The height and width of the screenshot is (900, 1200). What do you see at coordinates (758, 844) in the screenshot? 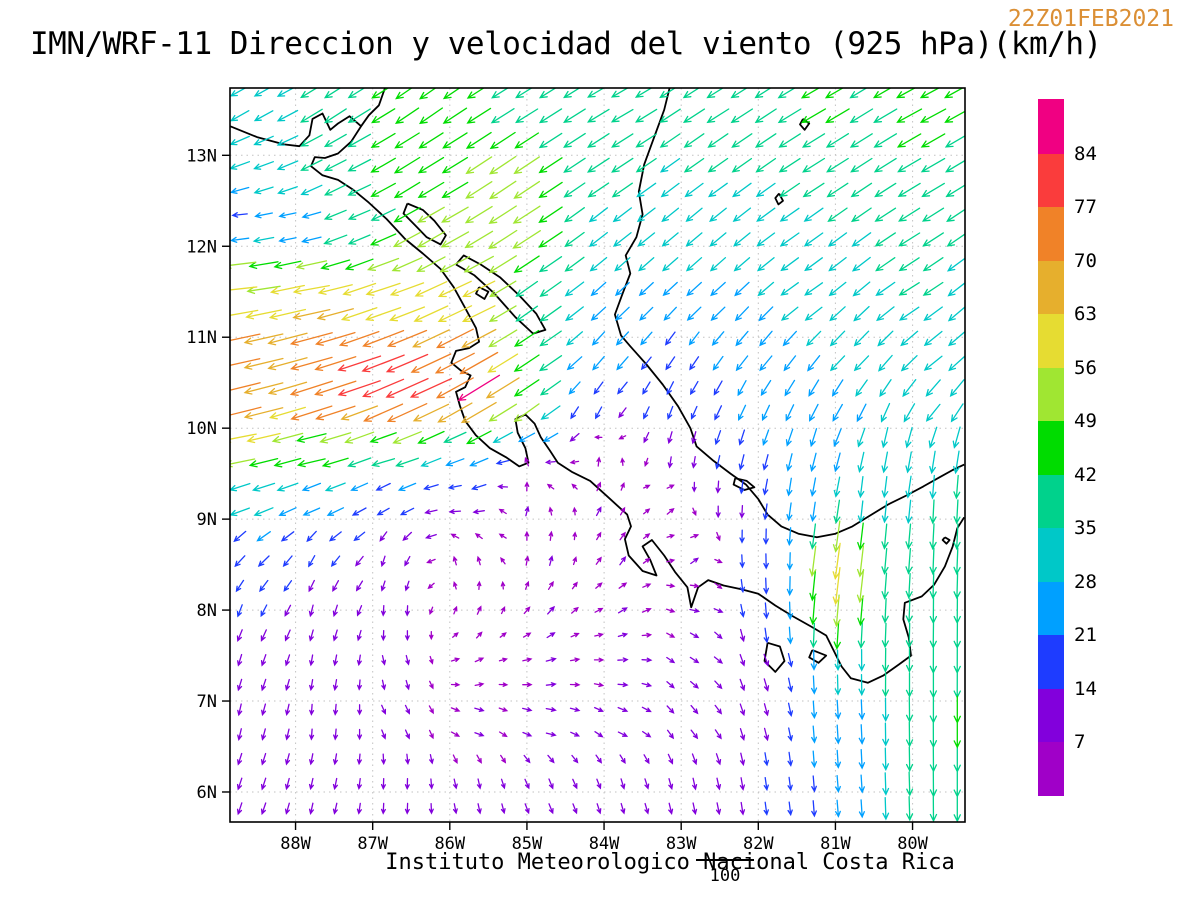
I see `lon-tick-label: 82W` at bounding box center [758, 844].